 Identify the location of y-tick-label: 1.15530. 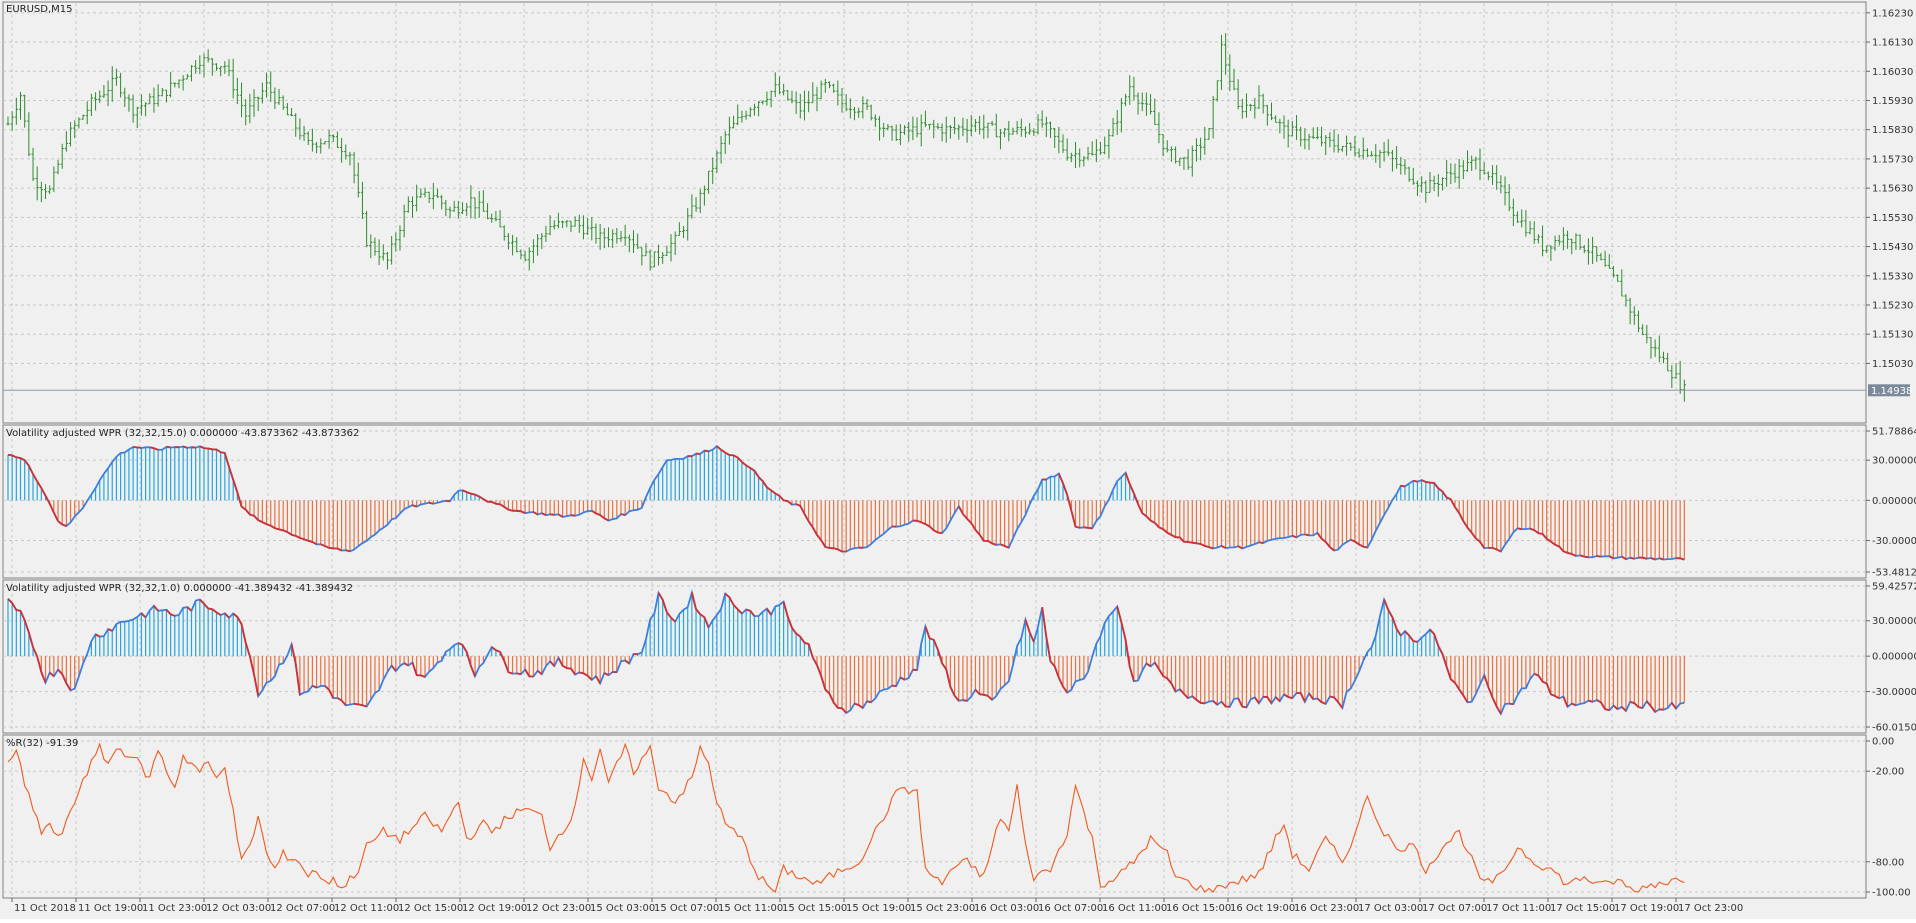
(1892, 218).